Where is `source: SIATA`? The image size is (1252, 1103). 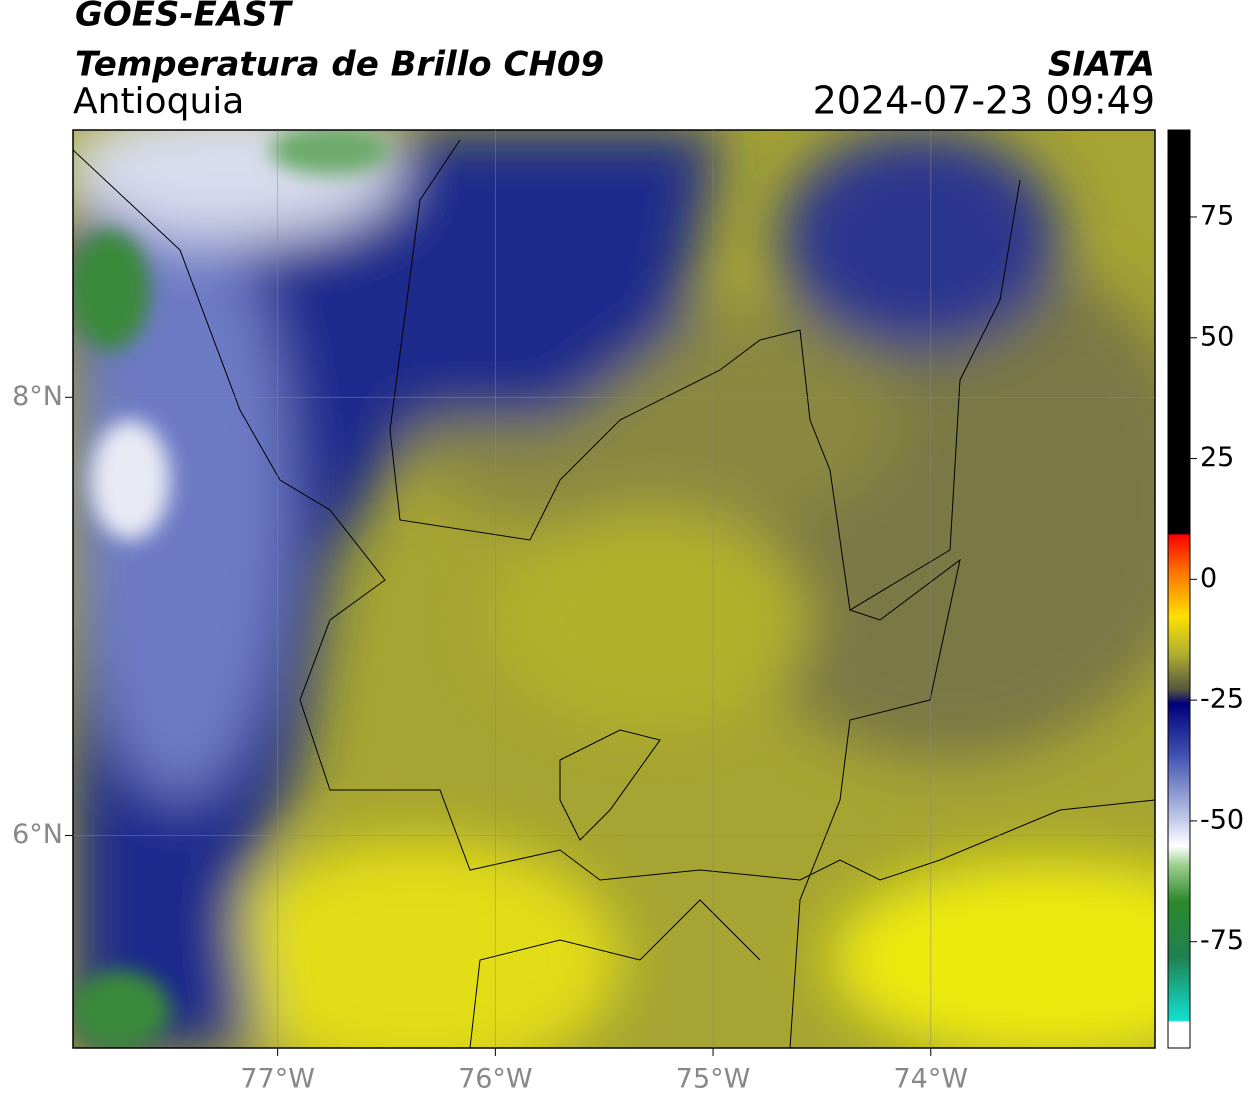
source: SIATA is located at coordinates (1101, 65).